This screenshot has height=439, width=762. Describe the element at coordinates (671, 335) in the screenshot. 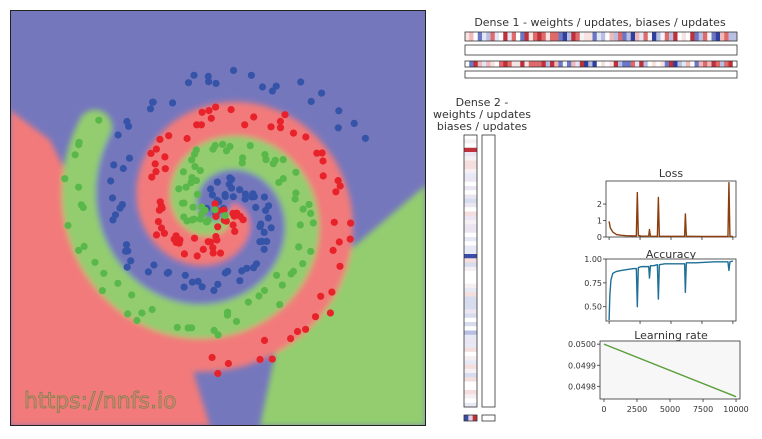

I see `learning-rate-title: Learning rate` at that location.